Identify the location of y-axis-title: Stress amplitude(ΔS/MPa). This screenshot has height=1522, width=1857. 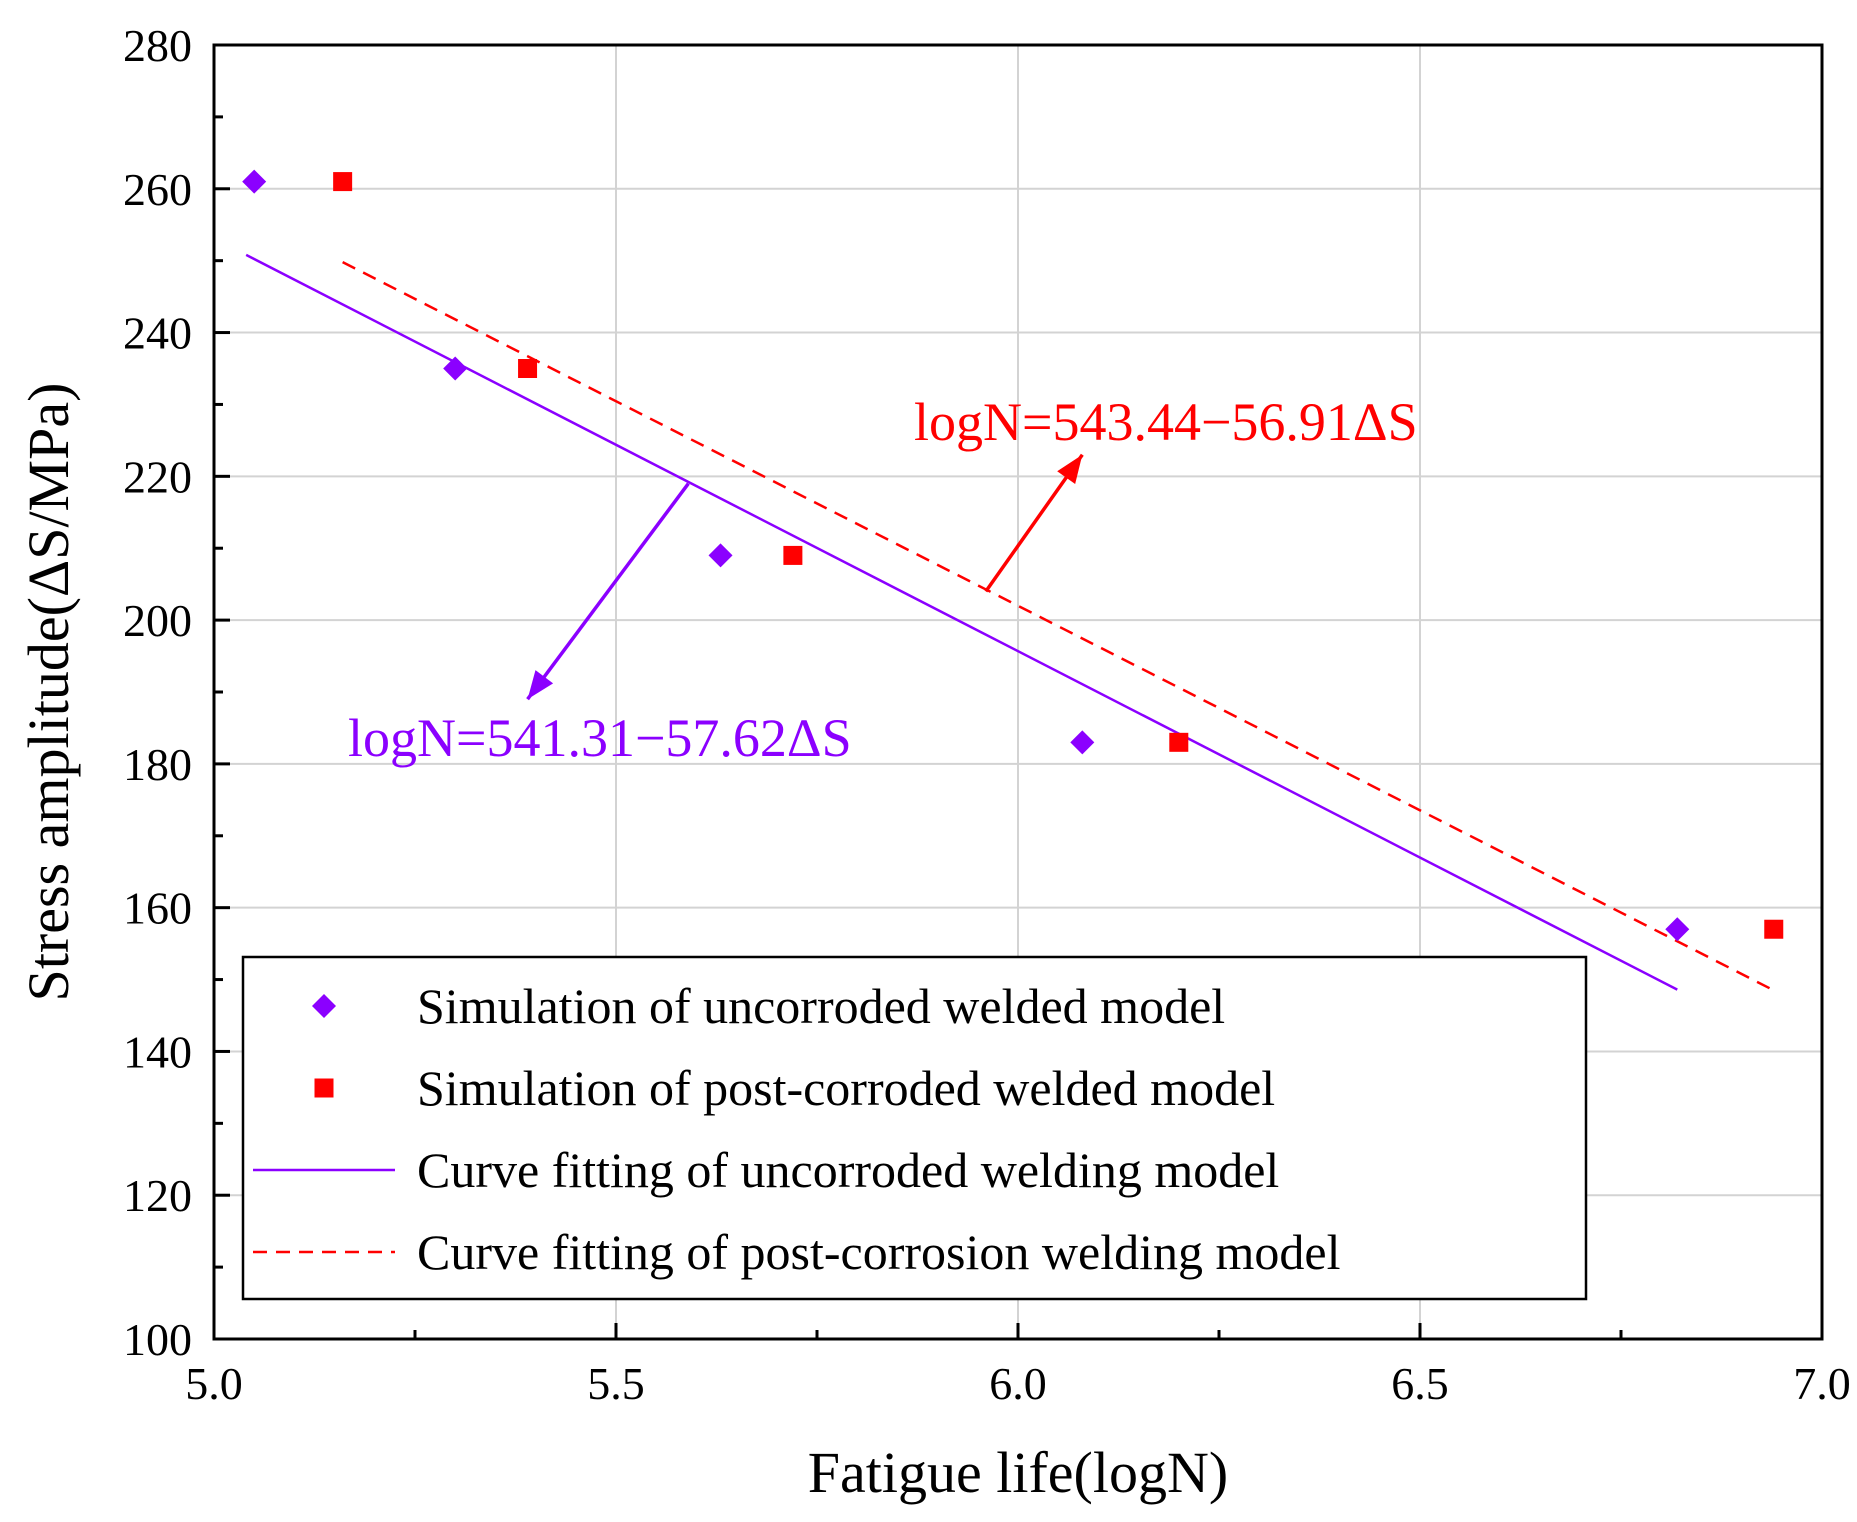
(48, 692).